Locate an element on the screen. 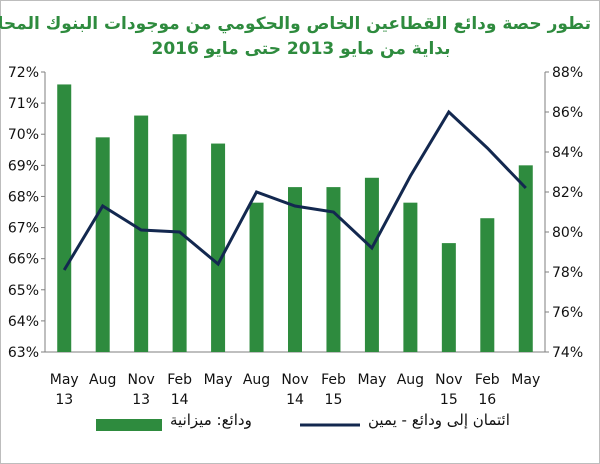 The width and height of the screenshot is (600, 464). right-tick-label: 88% is located at coordinates (567, 73).